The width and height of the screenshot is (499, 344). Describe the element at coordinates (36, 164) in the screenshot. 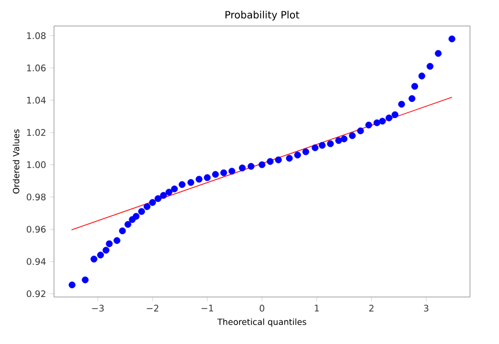

I see `y-tick-label: 1.00` at that location.